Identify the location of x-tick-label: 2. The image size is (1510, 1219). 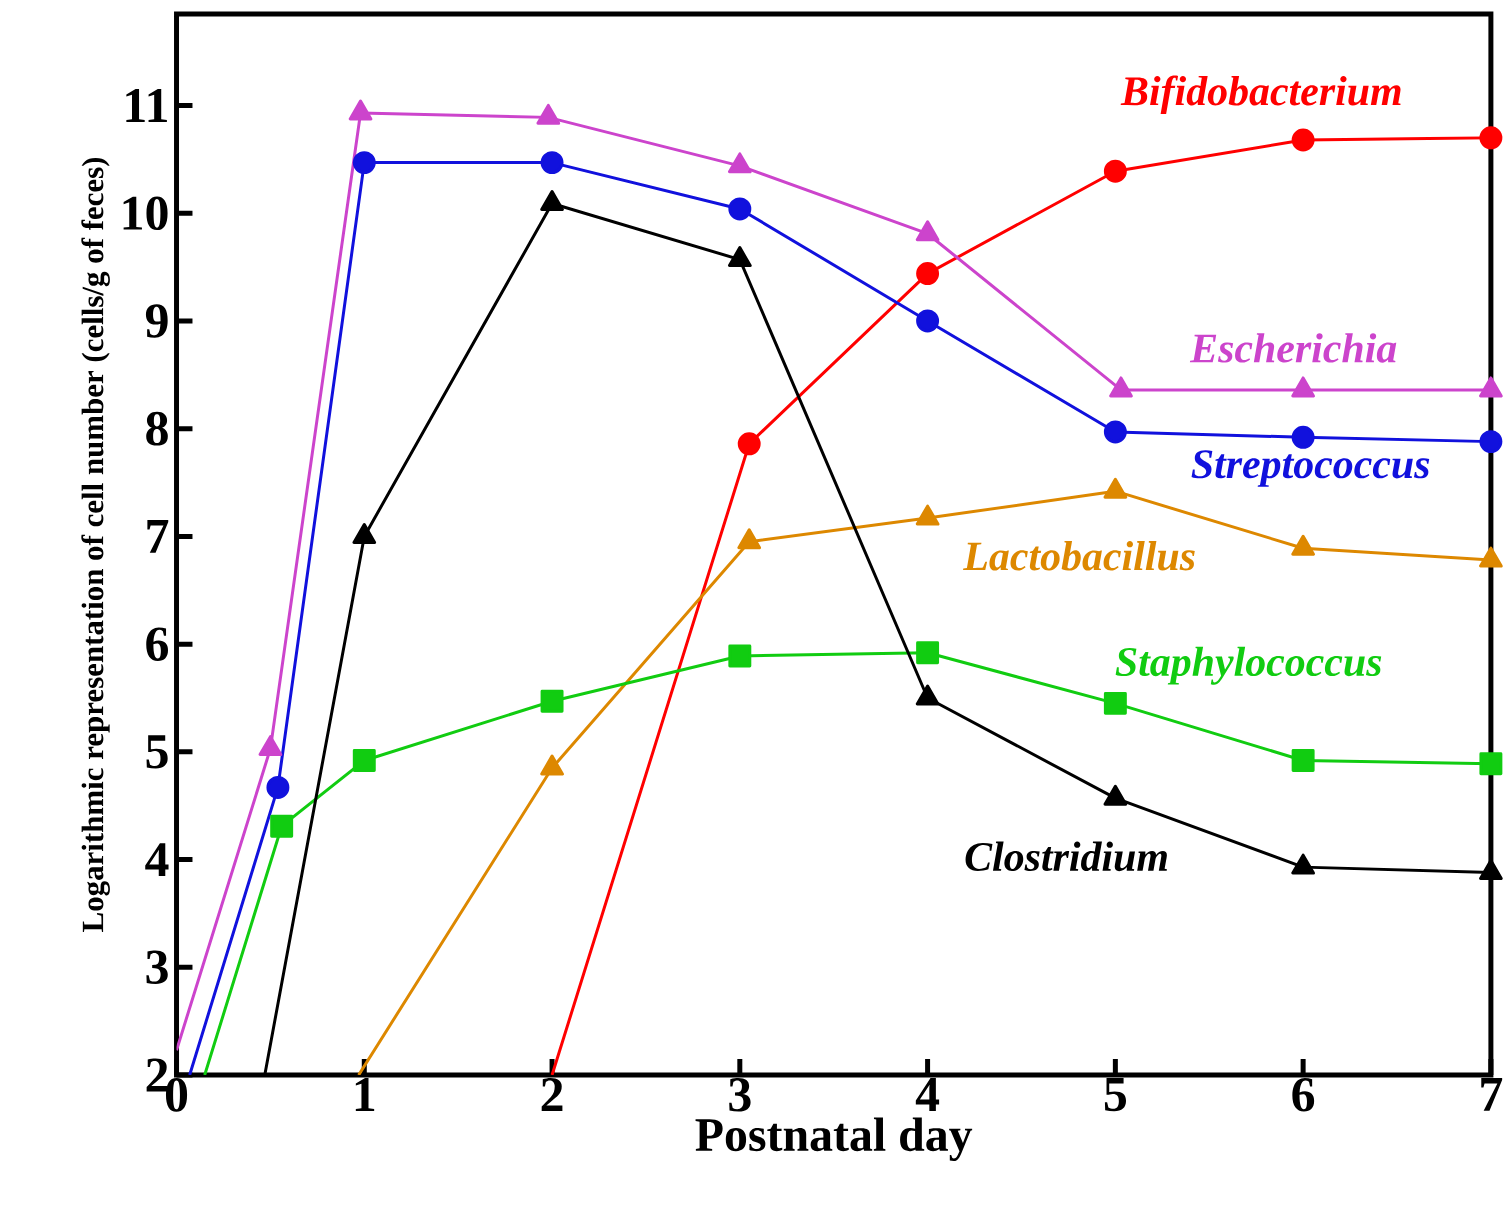
(552, 1095).